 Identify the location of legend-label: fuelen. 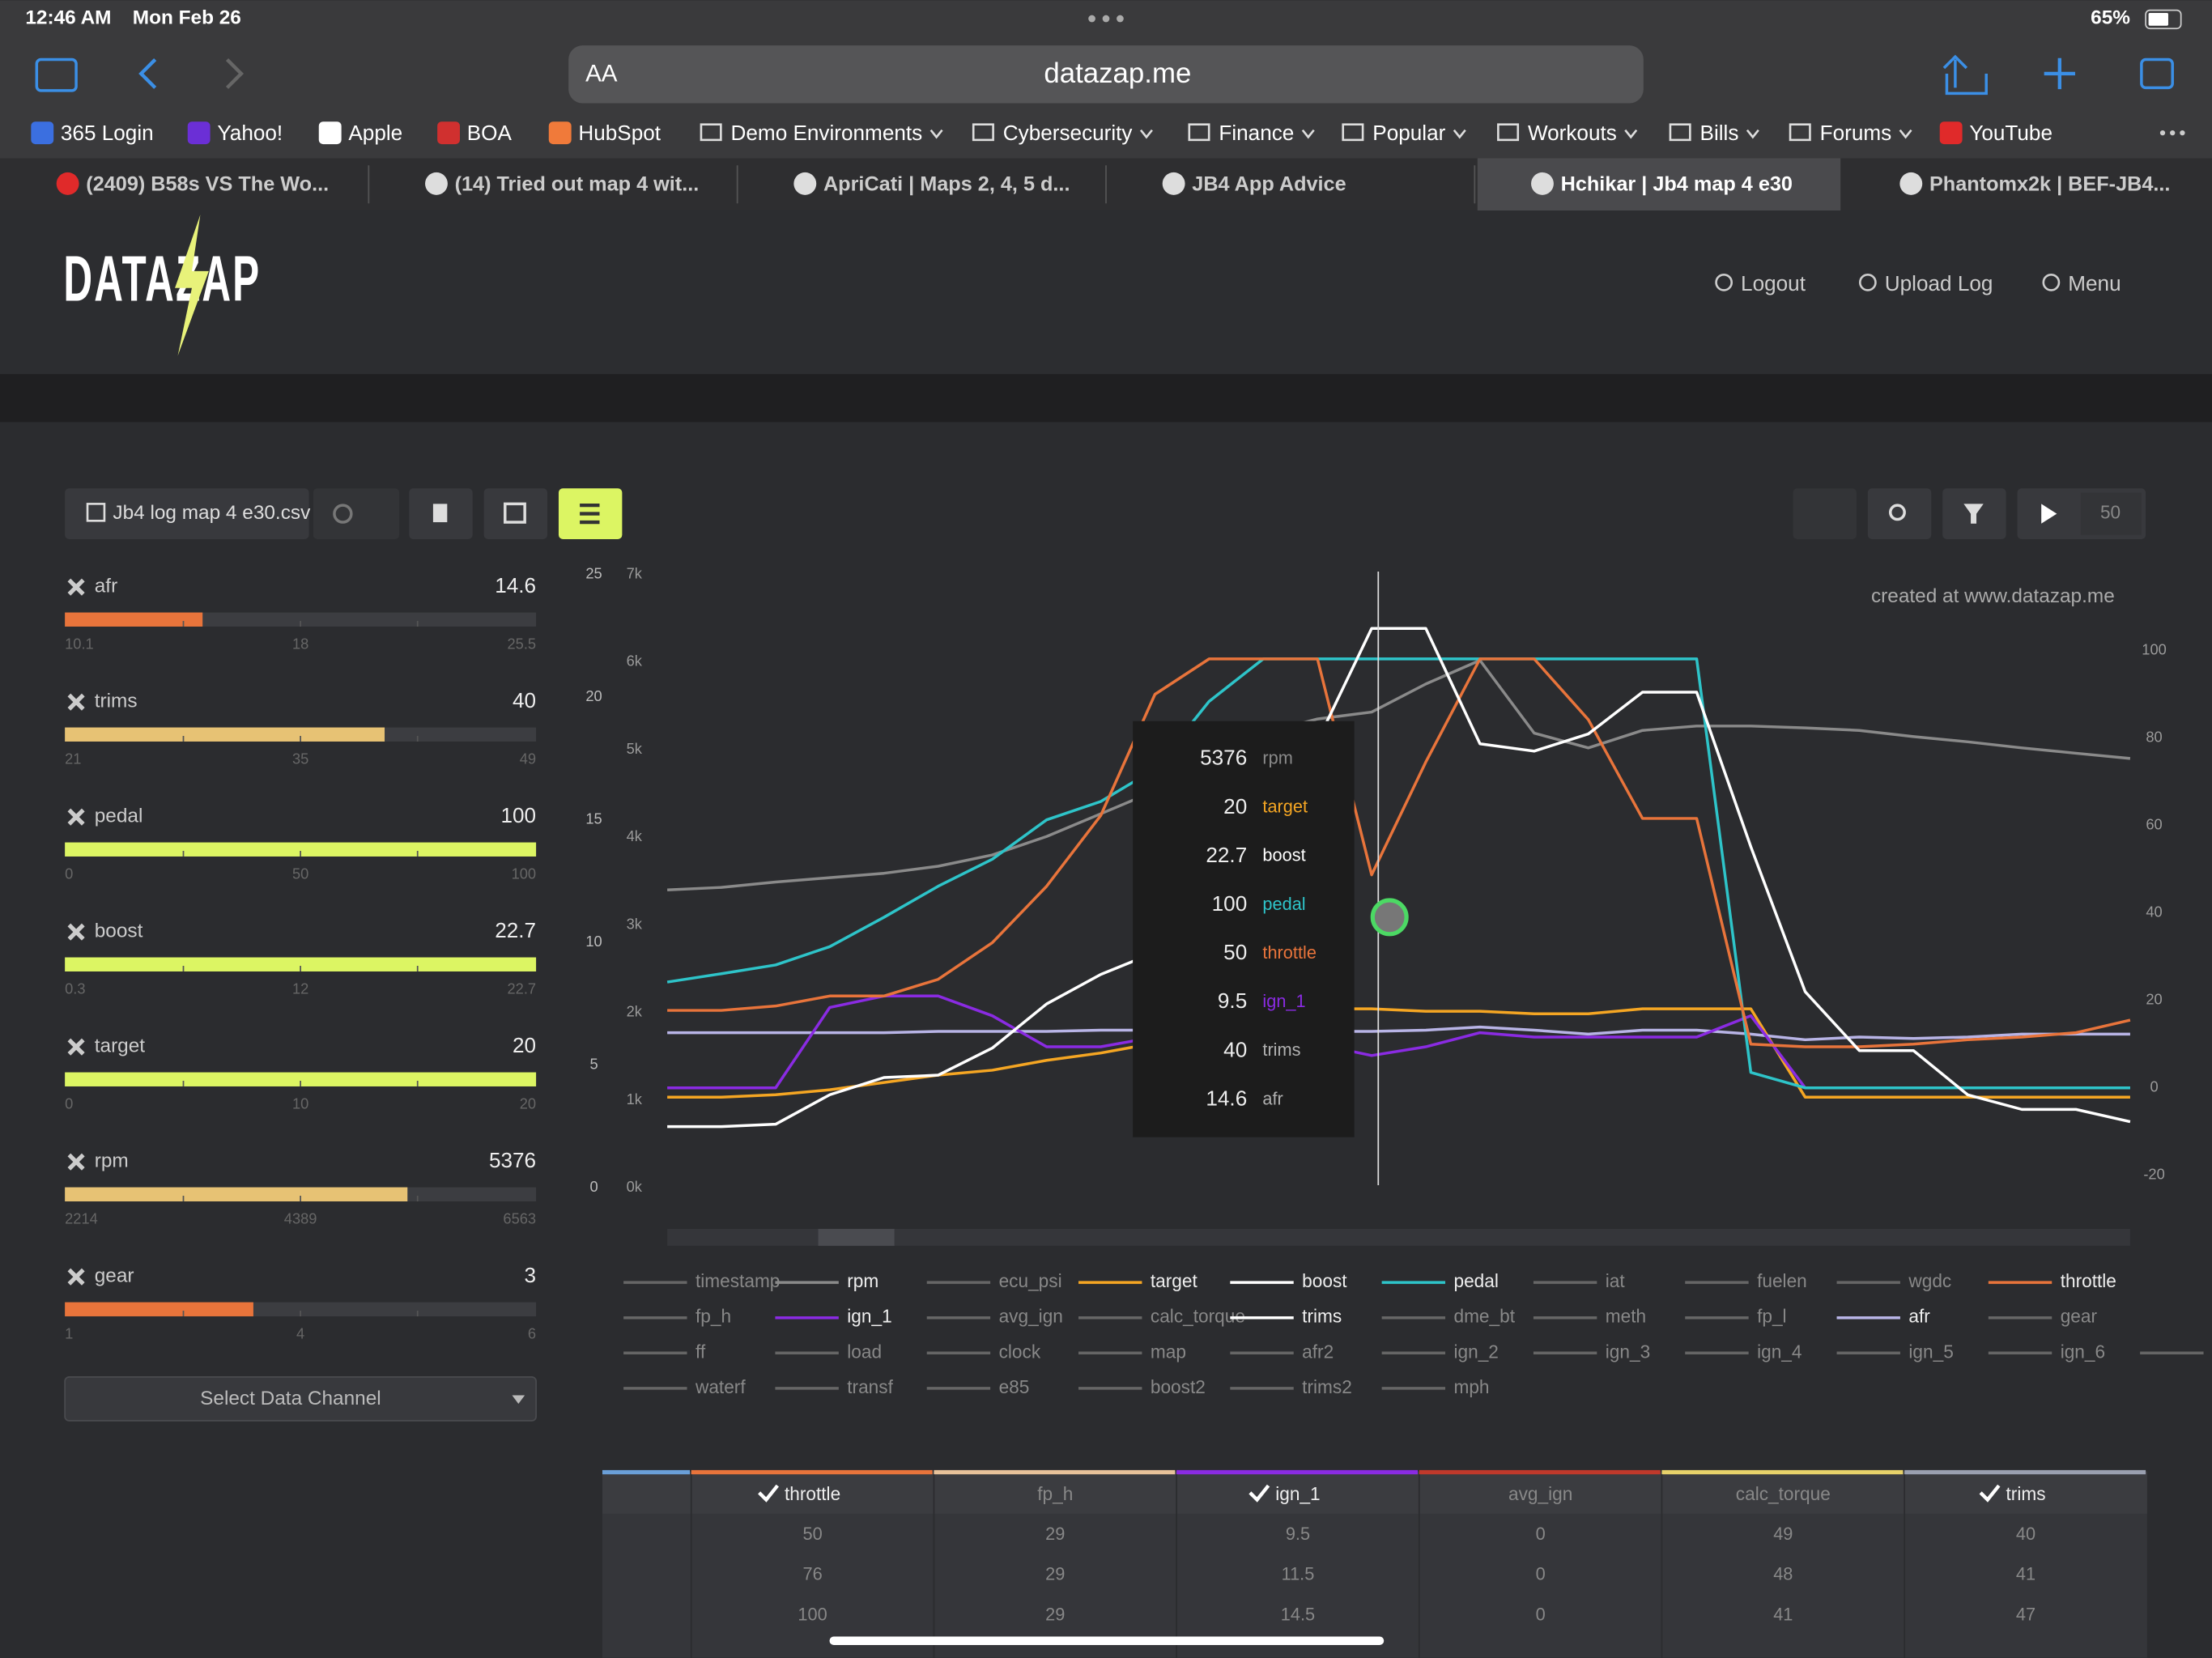
(1782, 1280).